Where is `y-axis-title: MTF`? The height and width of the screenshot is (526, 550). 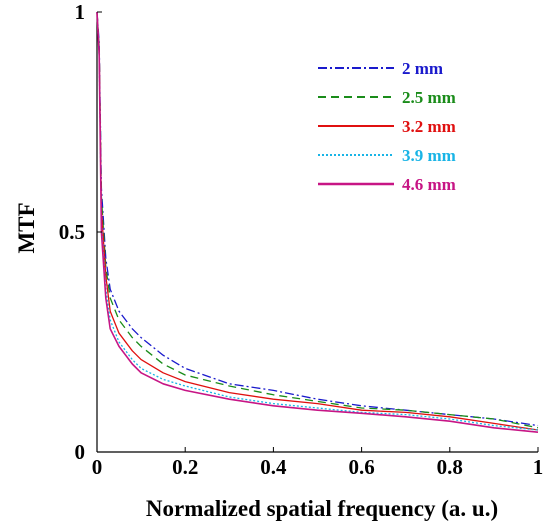 y-axis-title: MTF is located at coordinates (26, 227).